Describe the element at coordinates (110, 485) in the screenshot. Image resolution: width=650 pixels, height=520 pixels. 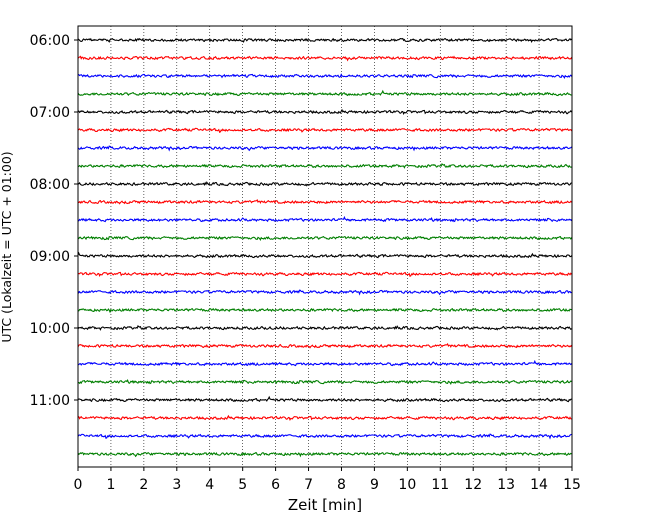
I see `x-tick-label: 1` at that location.